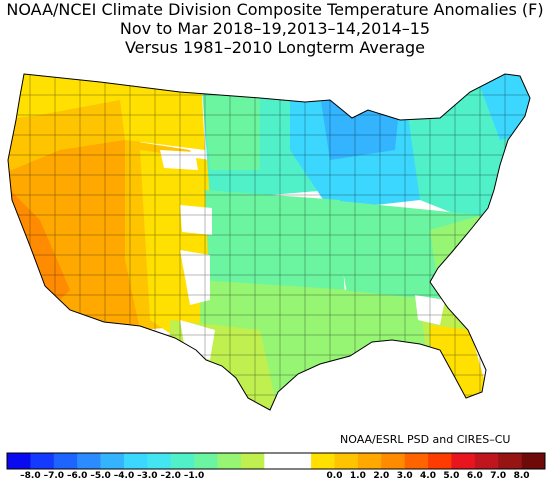 The height and width of the screenshot is (492, 550). I want to click on legend-tick-label: –5.0, so click(100, 476).